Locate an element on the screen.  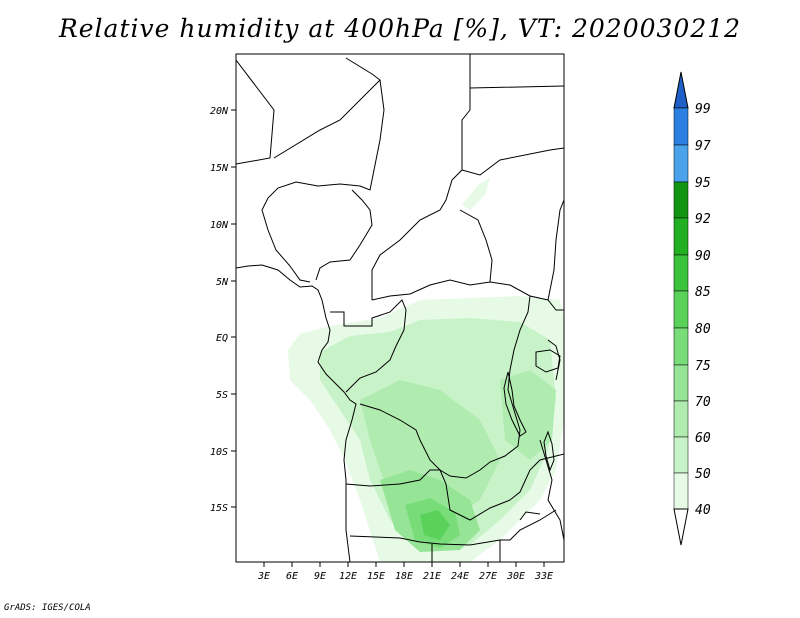
lon-label: 15E is located at coordinates (376, 576).